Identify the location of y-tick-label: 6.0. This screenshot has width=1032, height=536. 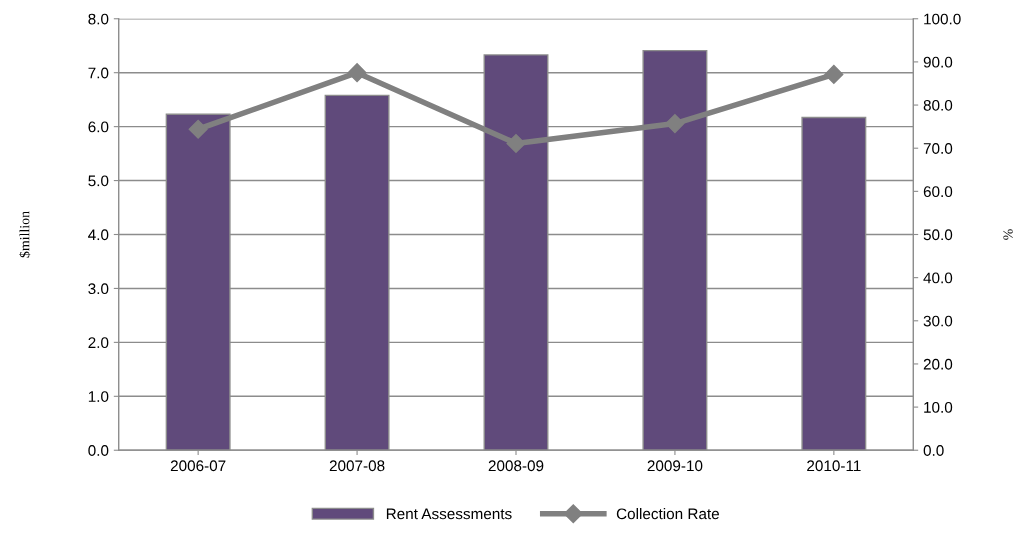
(98, 127).